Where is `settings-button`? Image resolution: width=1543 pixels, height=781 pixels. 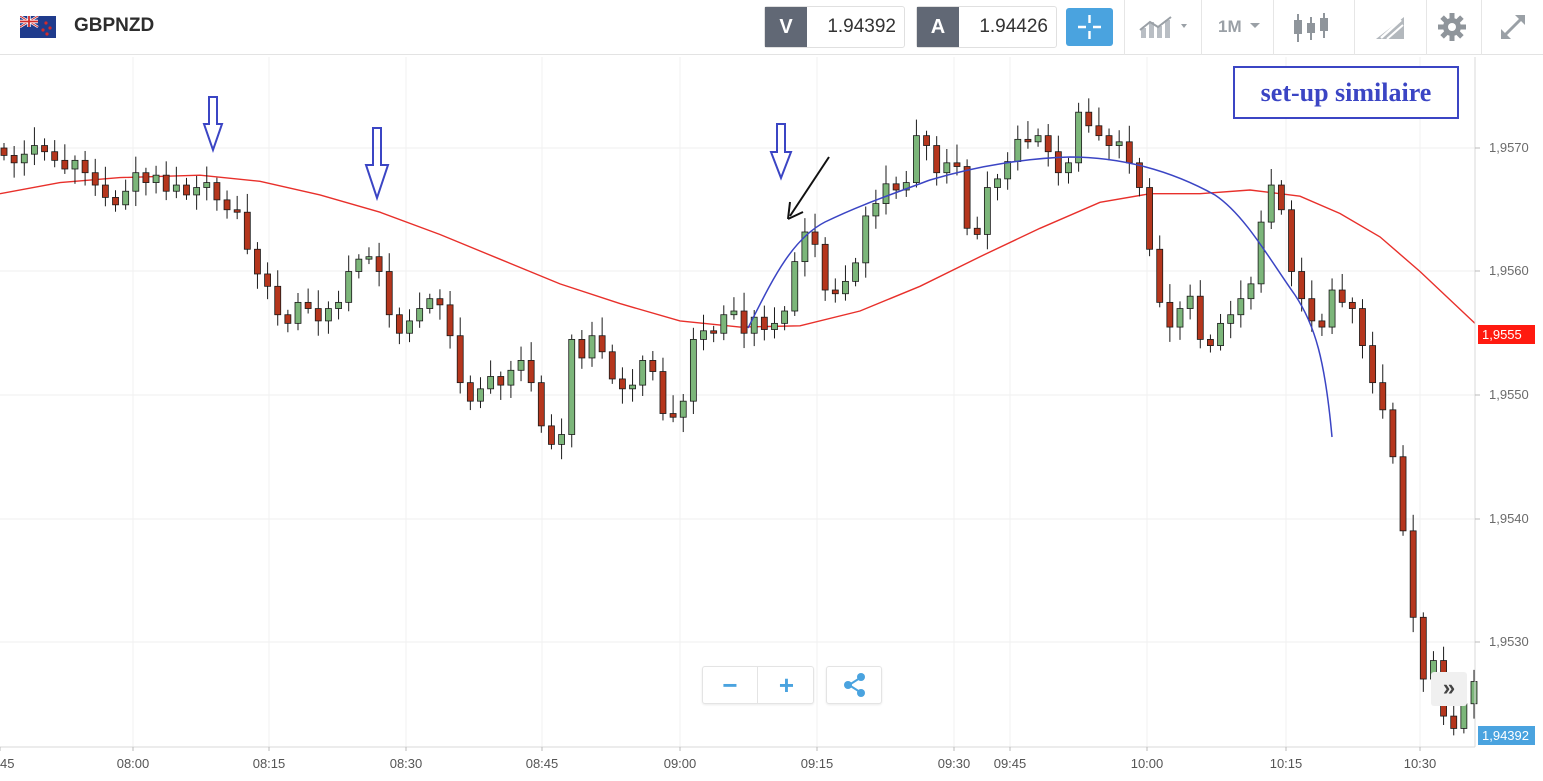 settings-button is located at coordinates (1453, 27).